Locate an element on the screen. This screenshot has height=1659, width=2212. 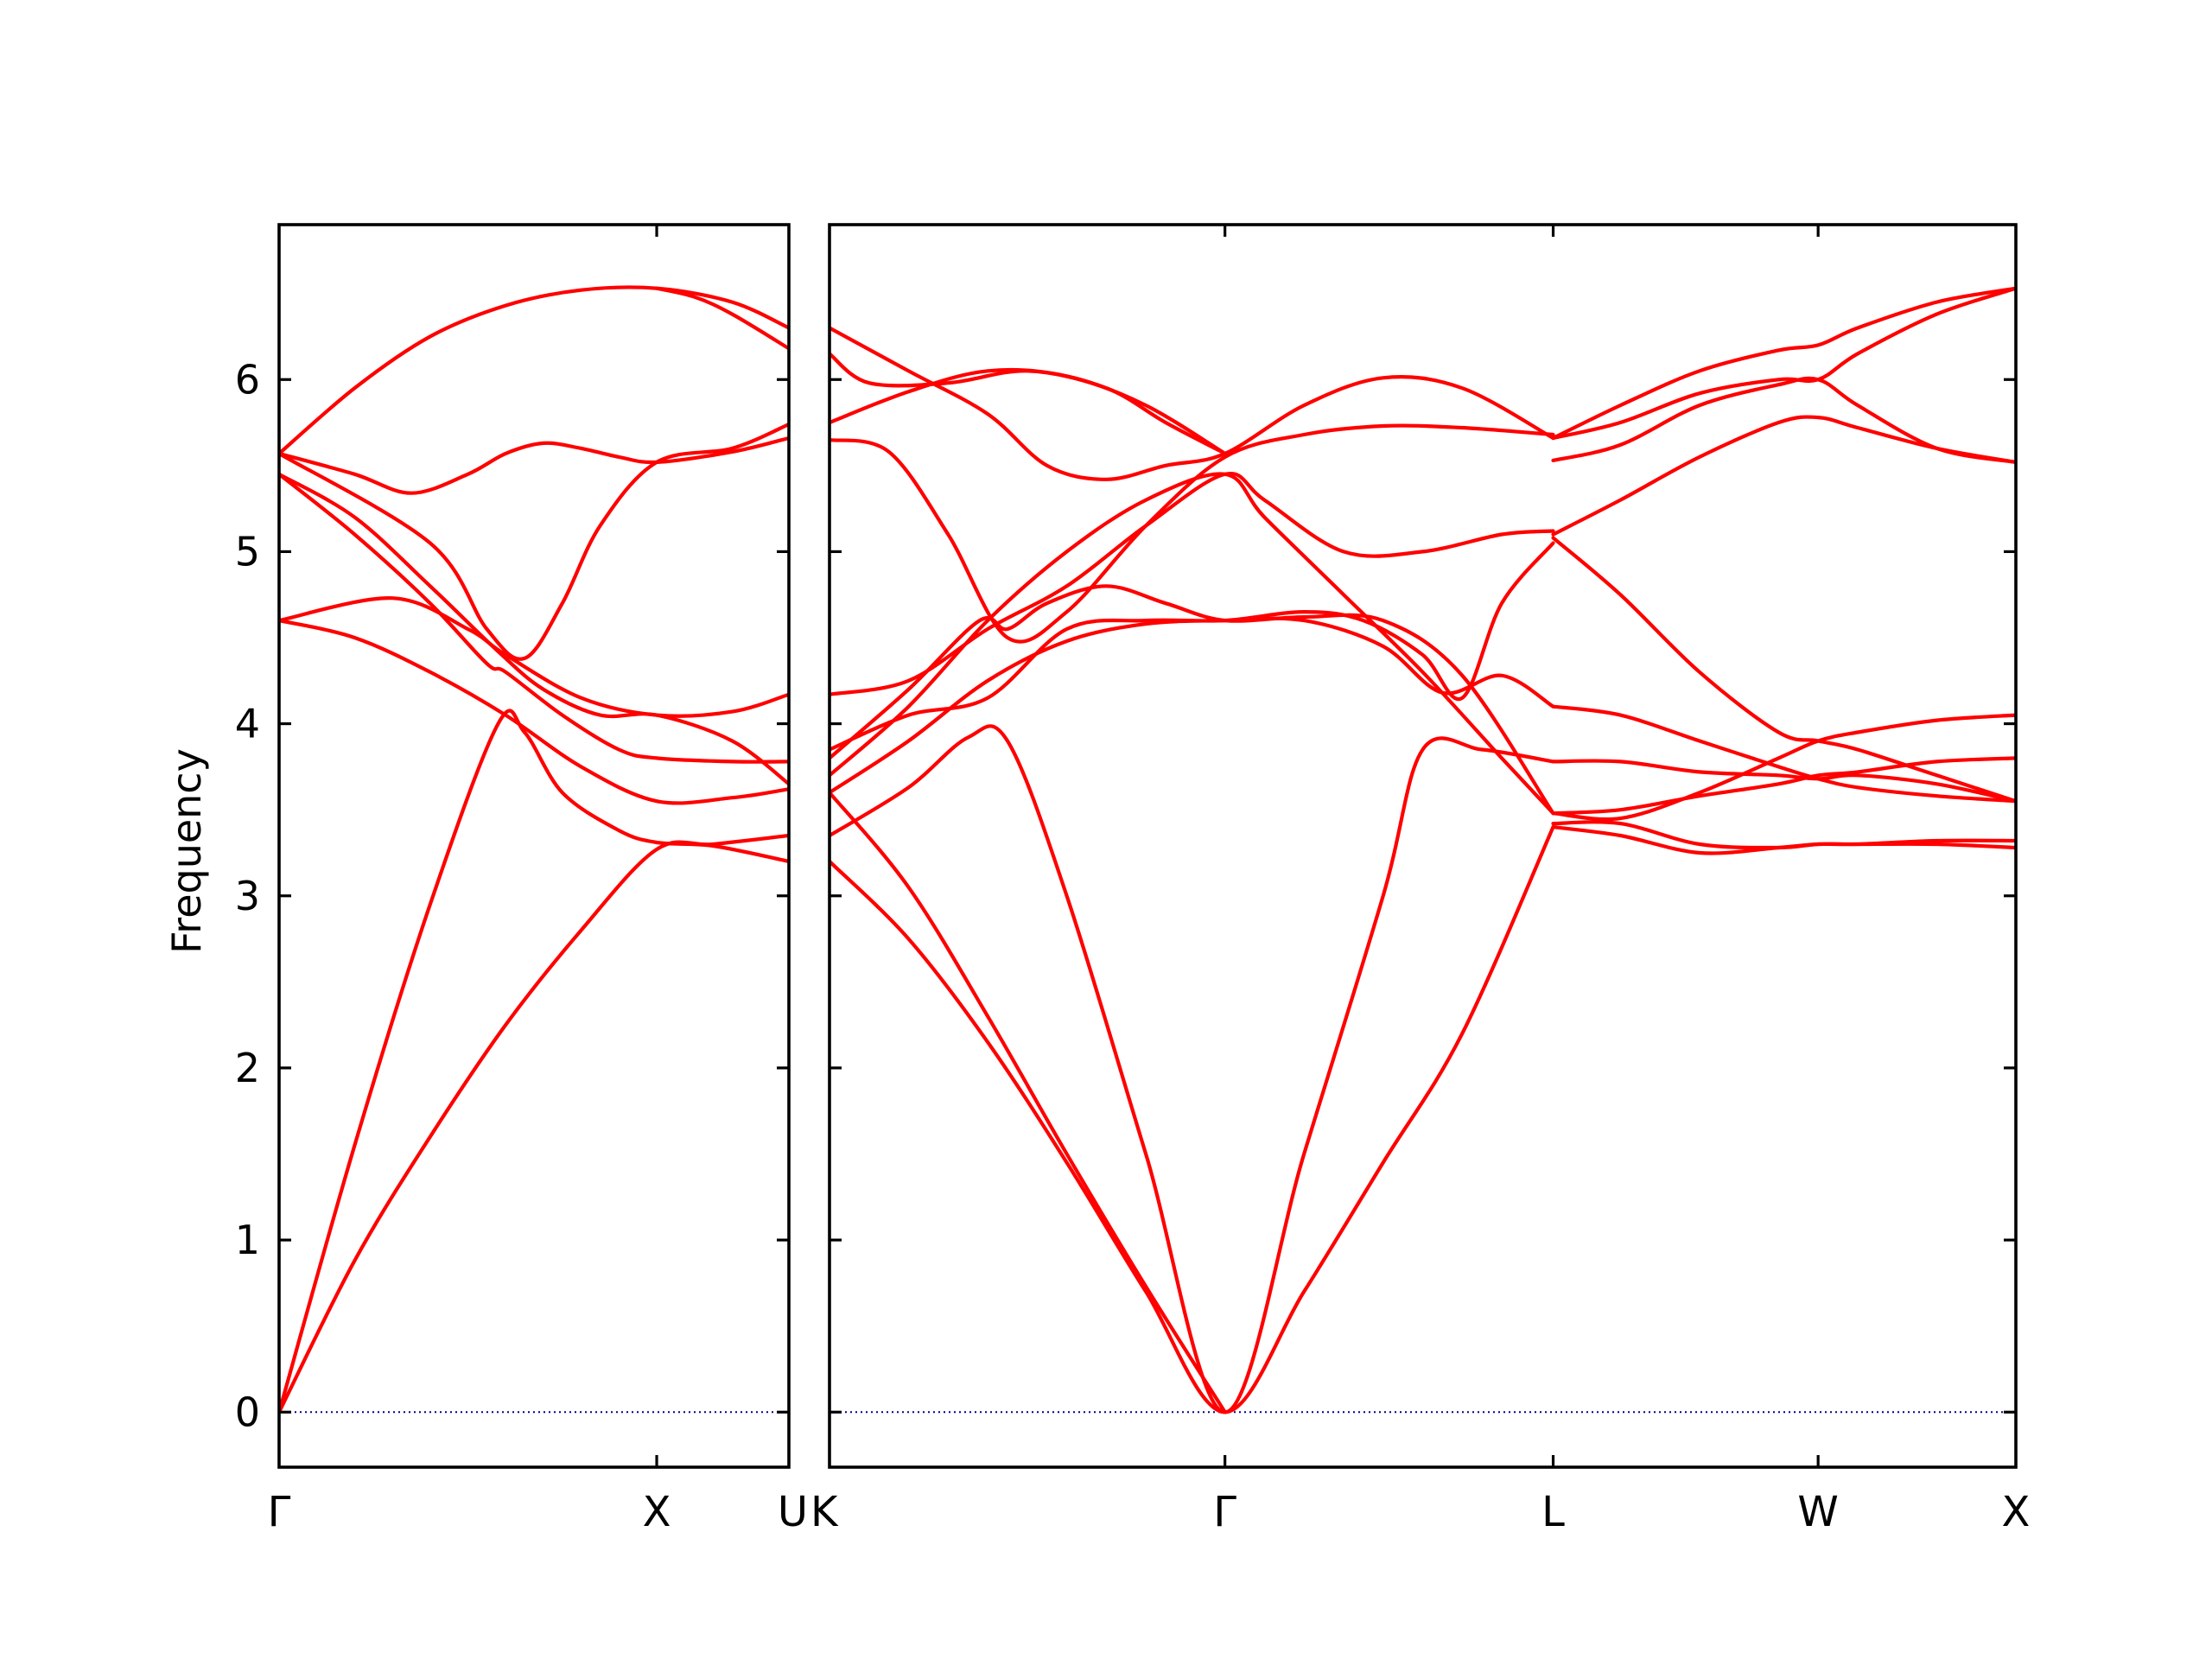
y-tick-label: 6 is located at coordinates (247, 379).